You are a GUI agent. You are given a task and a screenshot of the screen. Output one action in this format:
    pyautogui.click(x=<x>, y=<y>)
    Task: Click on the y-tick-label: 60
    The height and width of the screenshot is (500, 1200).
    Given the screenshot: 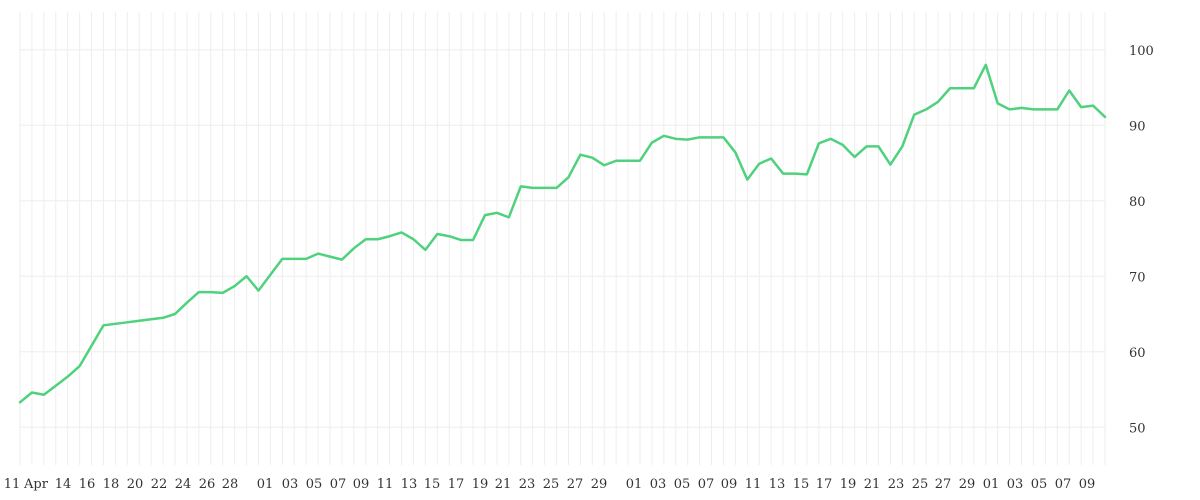 What is the action you would take?
    pyautogui.click(x=1137, y=353)
    